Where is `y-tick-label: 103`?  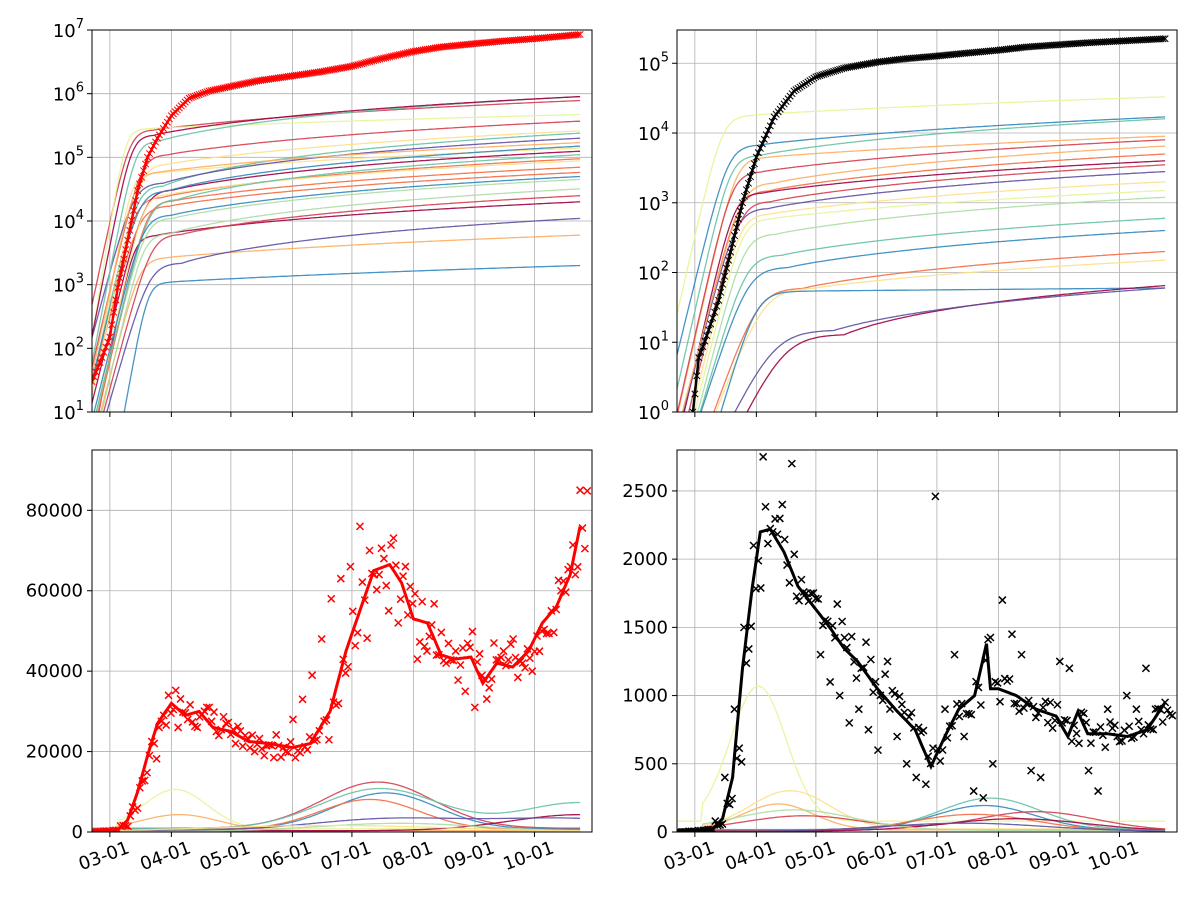
y-tick-label: 103 is located at coordinates (653, 202).